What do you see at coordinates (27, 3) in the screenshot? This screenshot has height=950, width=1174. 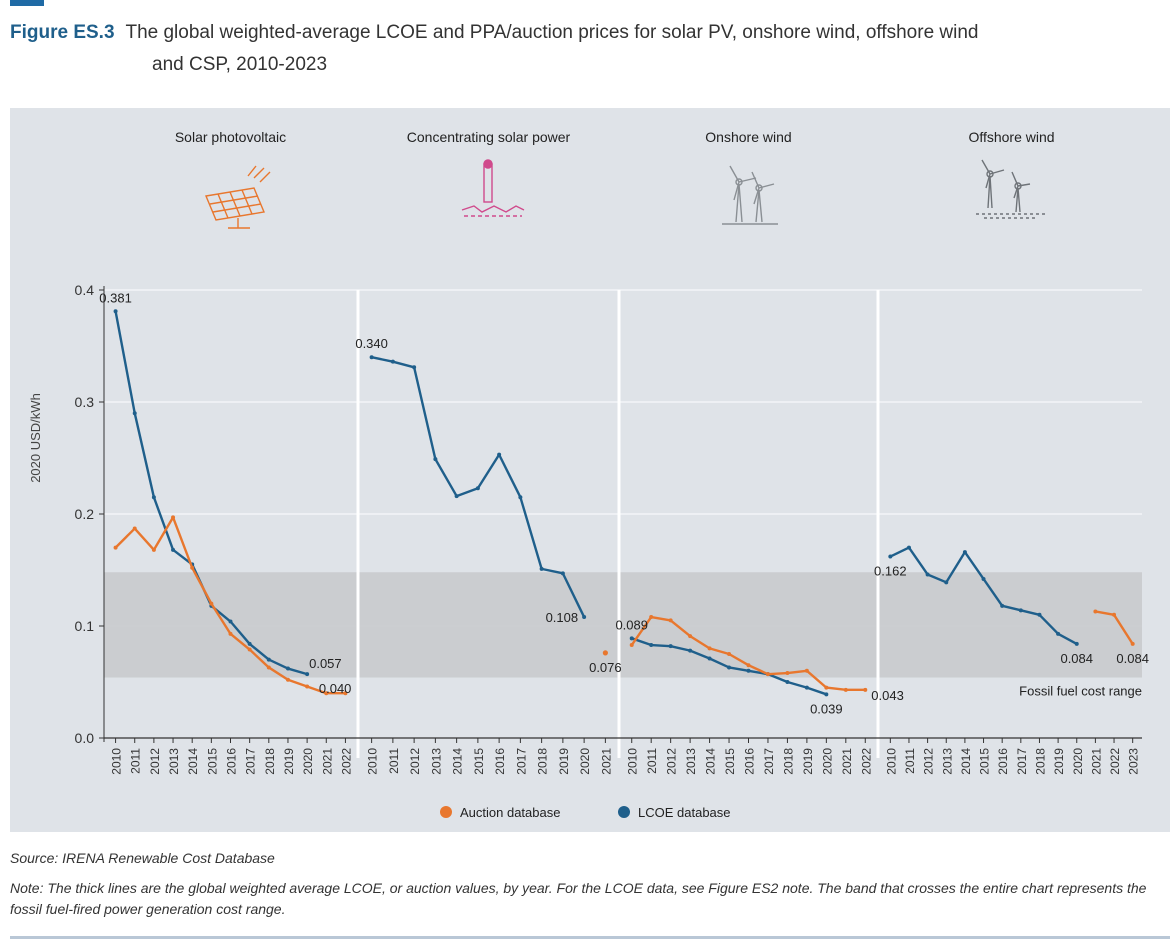 I see `top-accent-bar` at bounding box center [27, 3].